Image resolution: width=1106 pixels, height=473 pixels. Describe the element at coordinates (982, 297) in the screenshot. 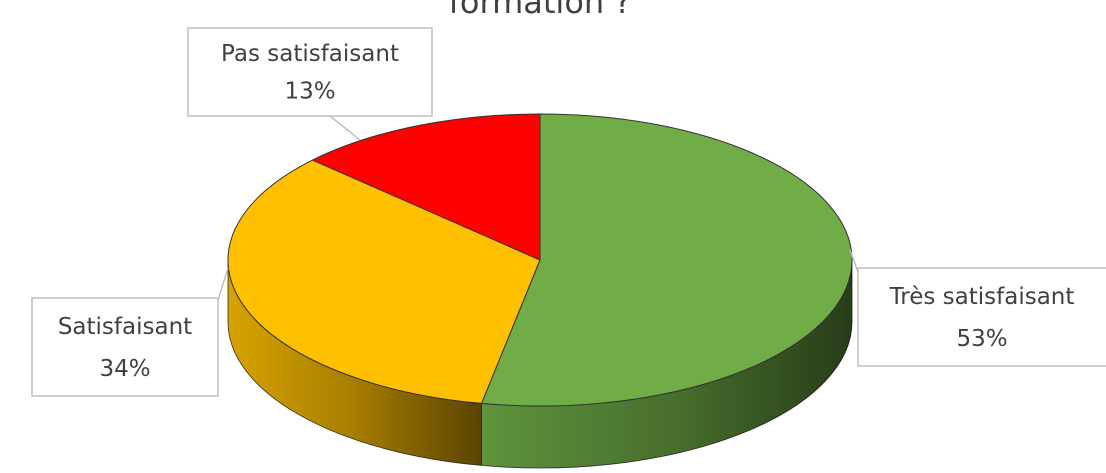

I see `label-name: Très satisfaisant` at that location.